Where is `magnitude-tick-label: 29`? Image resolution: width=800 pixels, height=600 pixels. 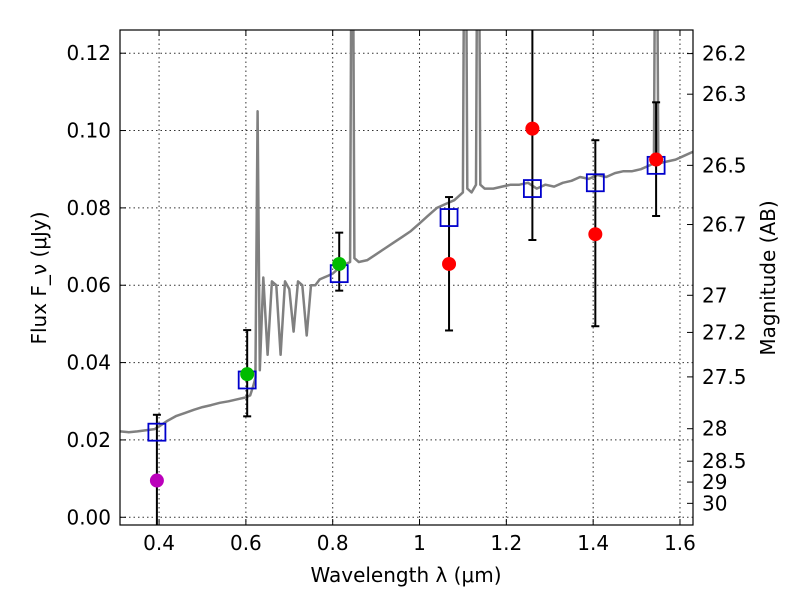 magnitude-tick-label: 29 is located at coordinates (714, 482).